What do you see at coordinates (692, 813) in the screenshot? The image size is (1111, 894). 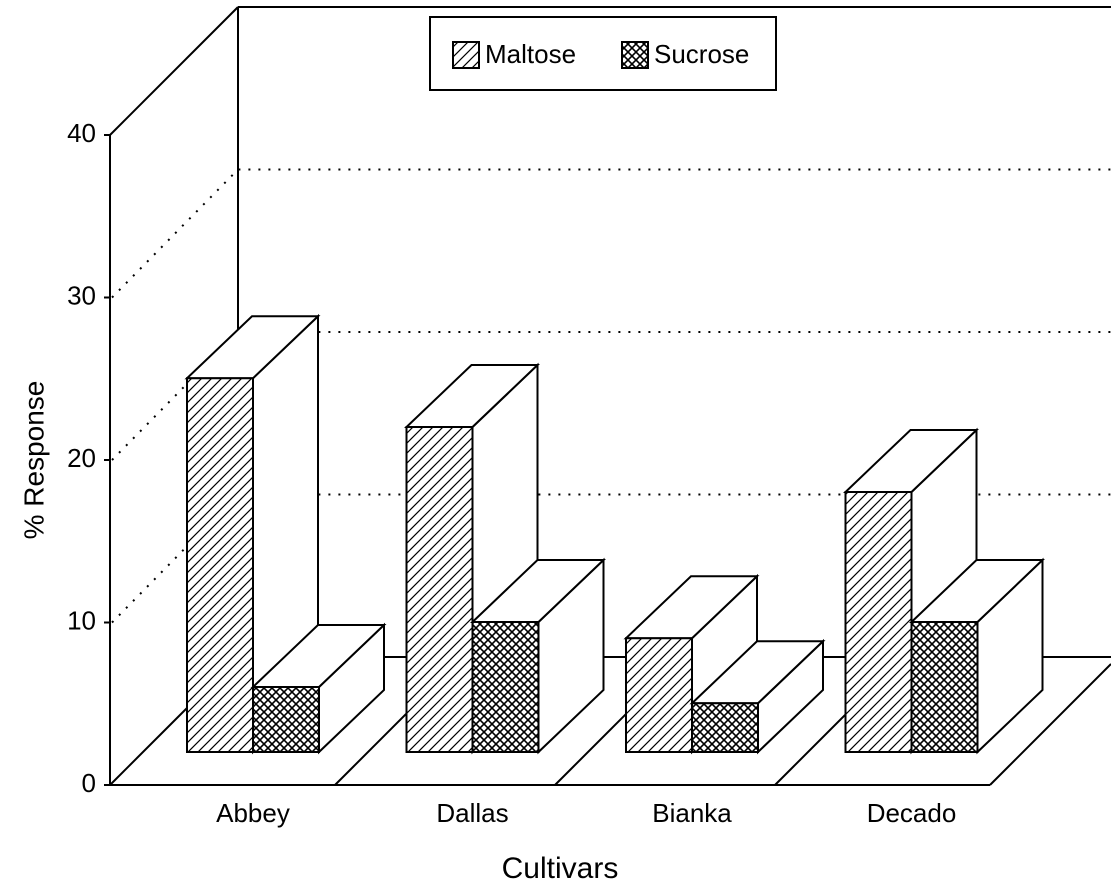 I see `x-tick-label: Bianka` at bounding box center [692, 813].